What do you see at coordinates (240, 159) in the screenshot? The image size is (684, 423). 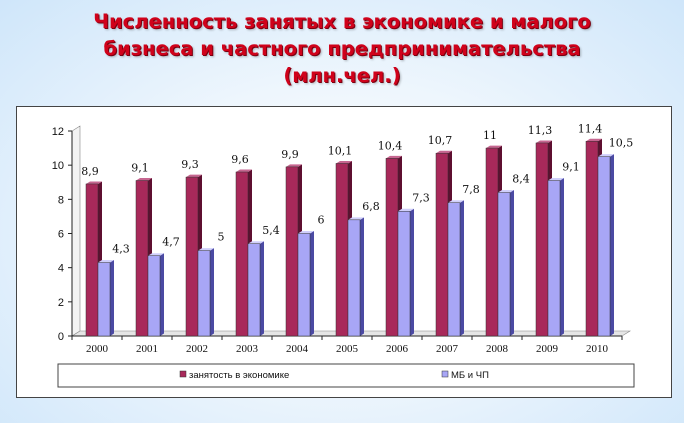 I see `data-label: 9,6` at bounding box center [240, 159].